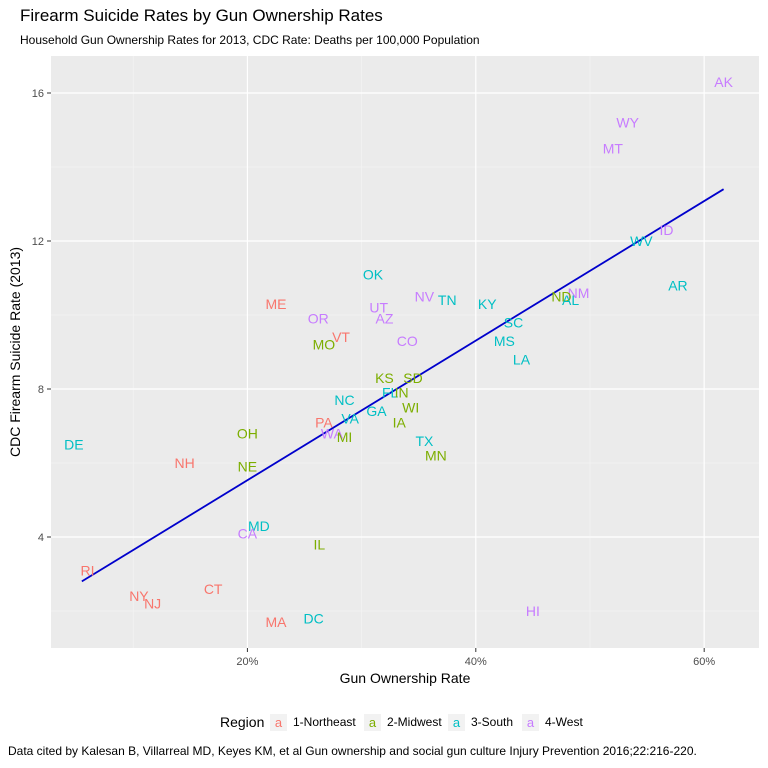  I want to click on state-label-hi: HI, so click(533, 611).